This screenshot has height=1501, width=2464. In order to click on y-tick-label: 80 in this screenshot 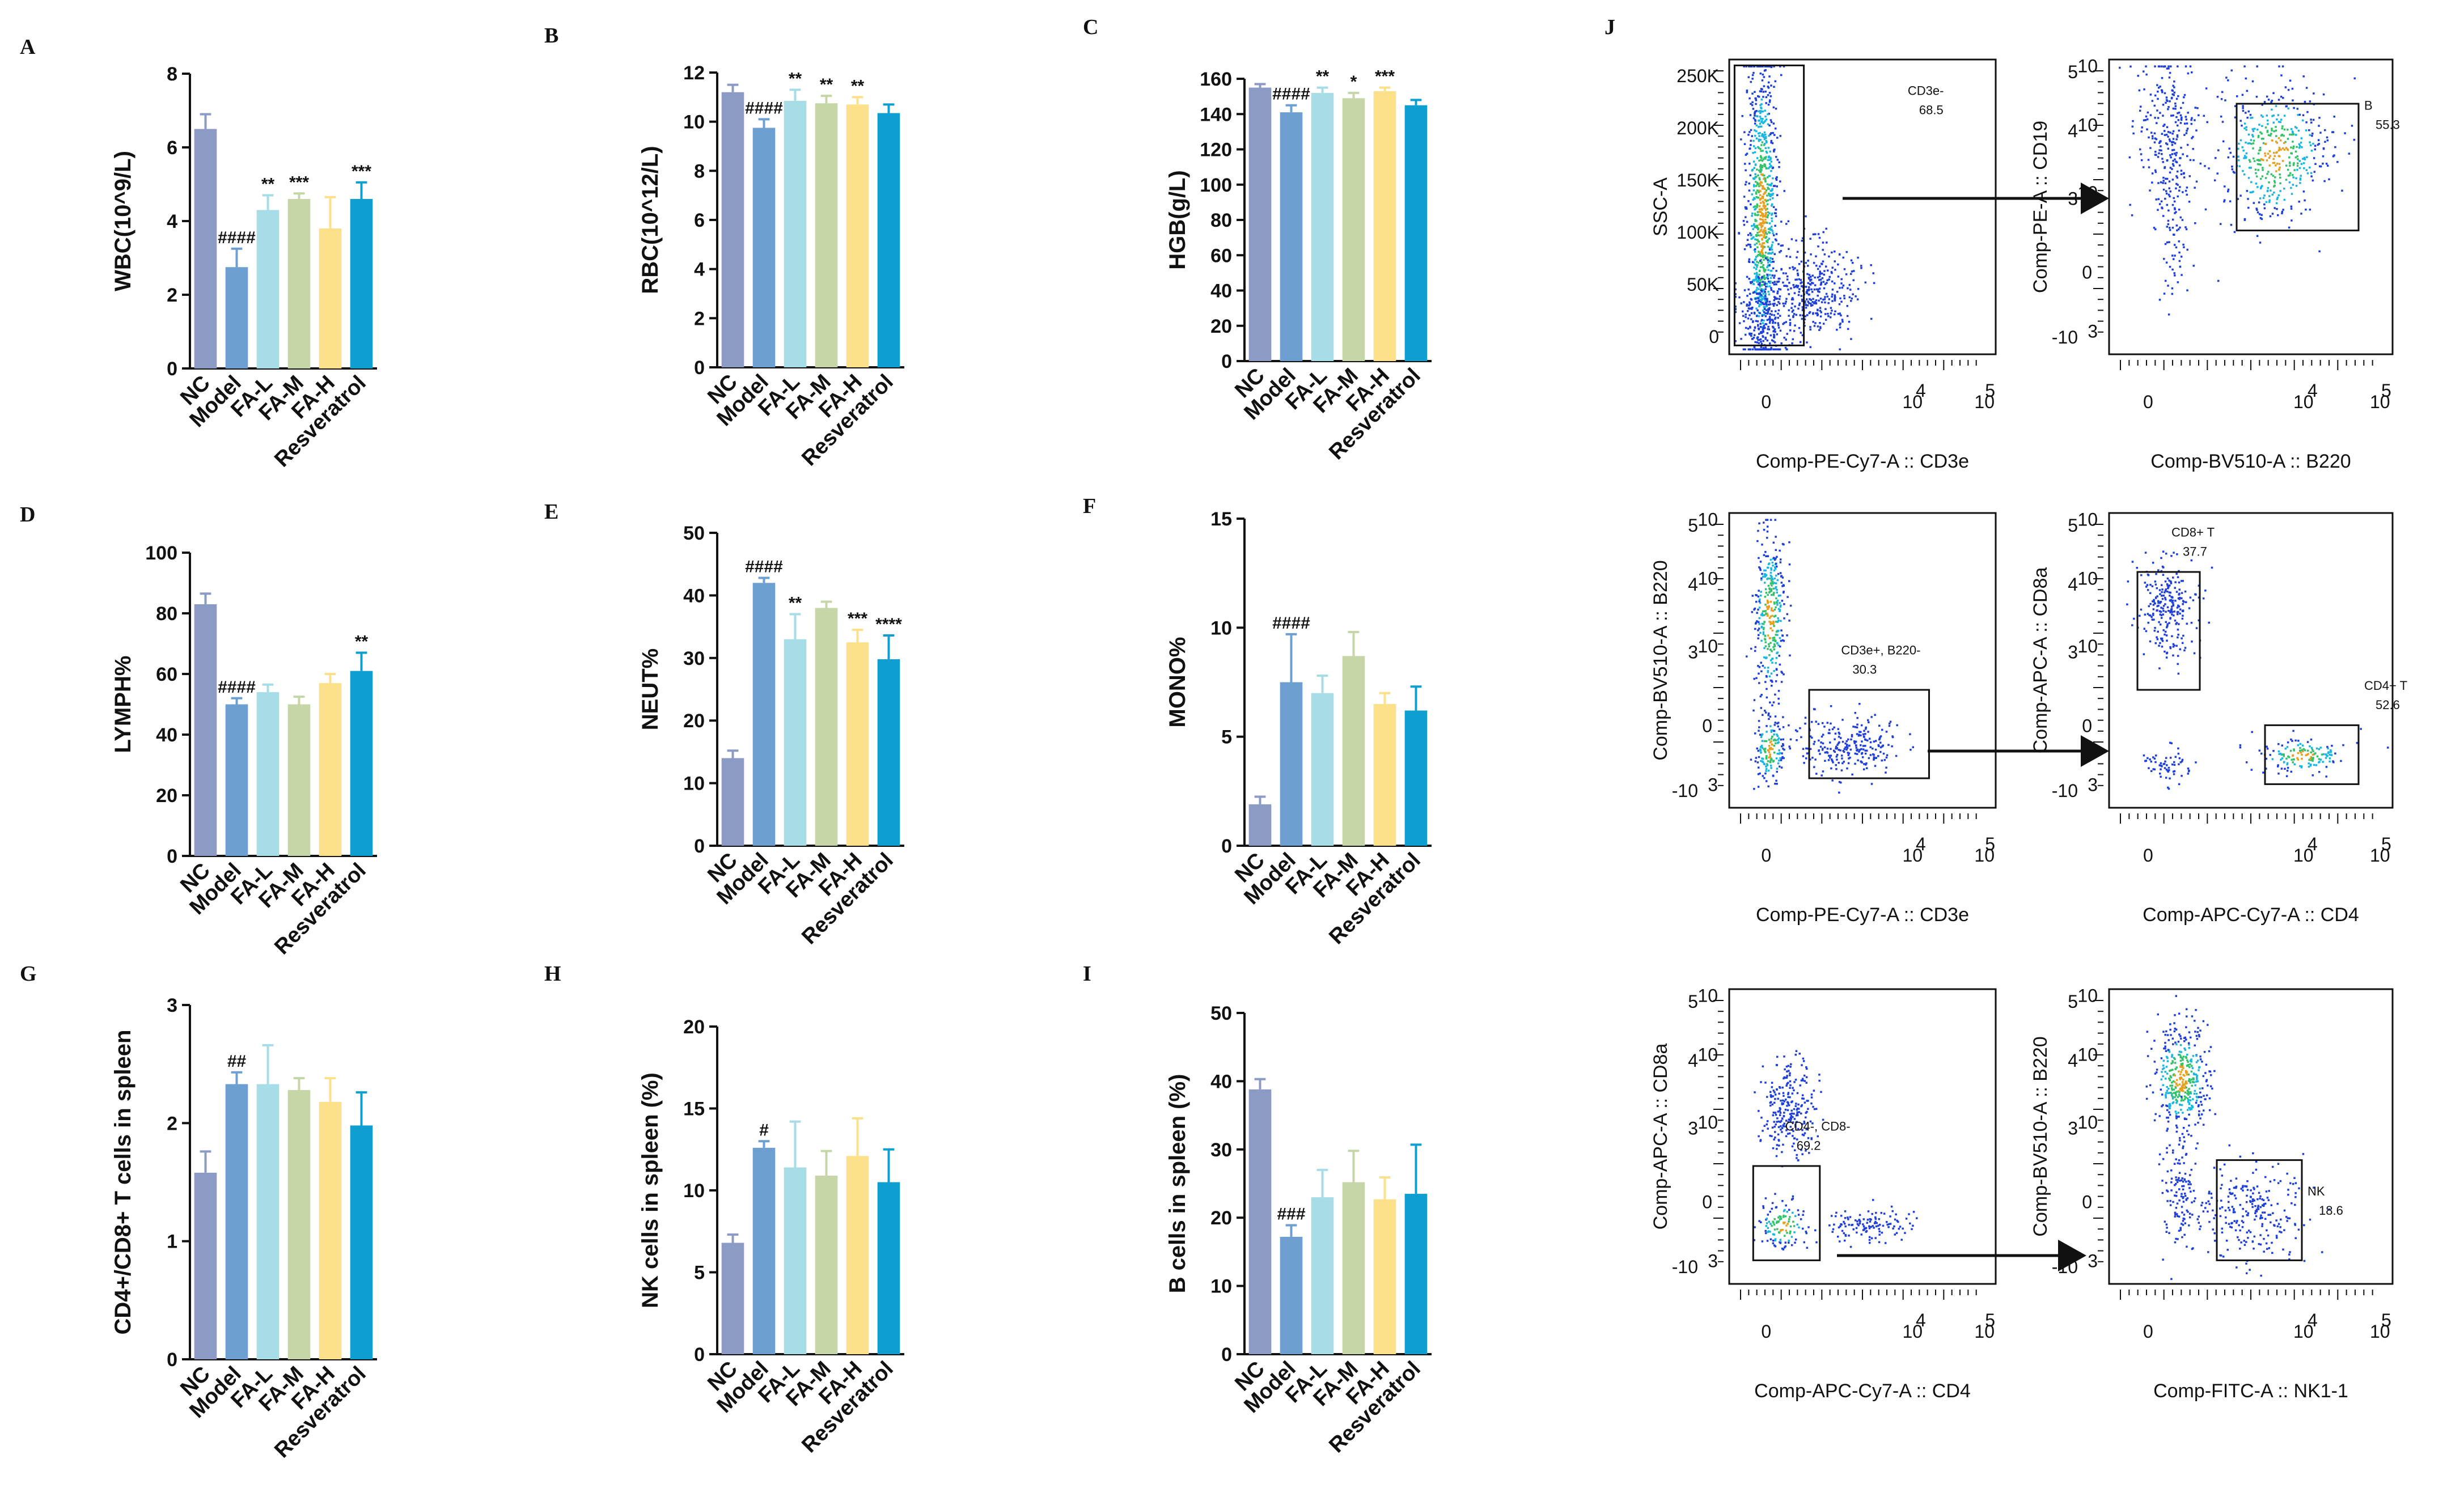, I will do `click(1221, 221)`.